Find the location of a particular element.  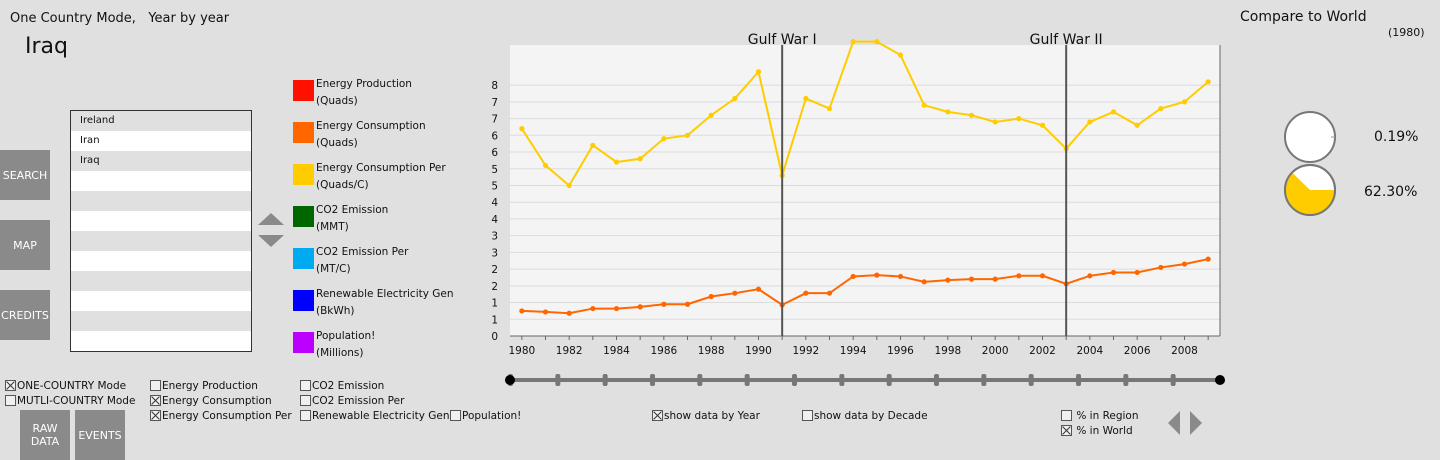

pct-region-option: % in Region is located at coordinates (1100, 416).